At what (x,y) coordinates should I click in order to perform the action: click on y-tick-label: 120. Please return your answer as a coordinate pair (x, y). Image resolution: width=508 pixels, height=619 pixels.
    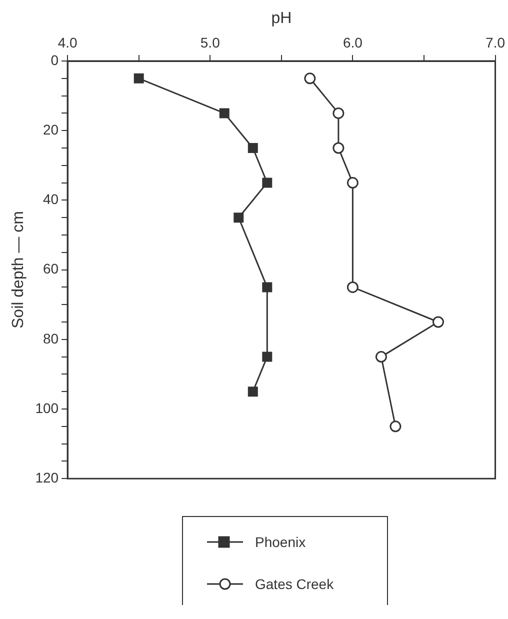
    Looking at the image, I should click on (47, 477).